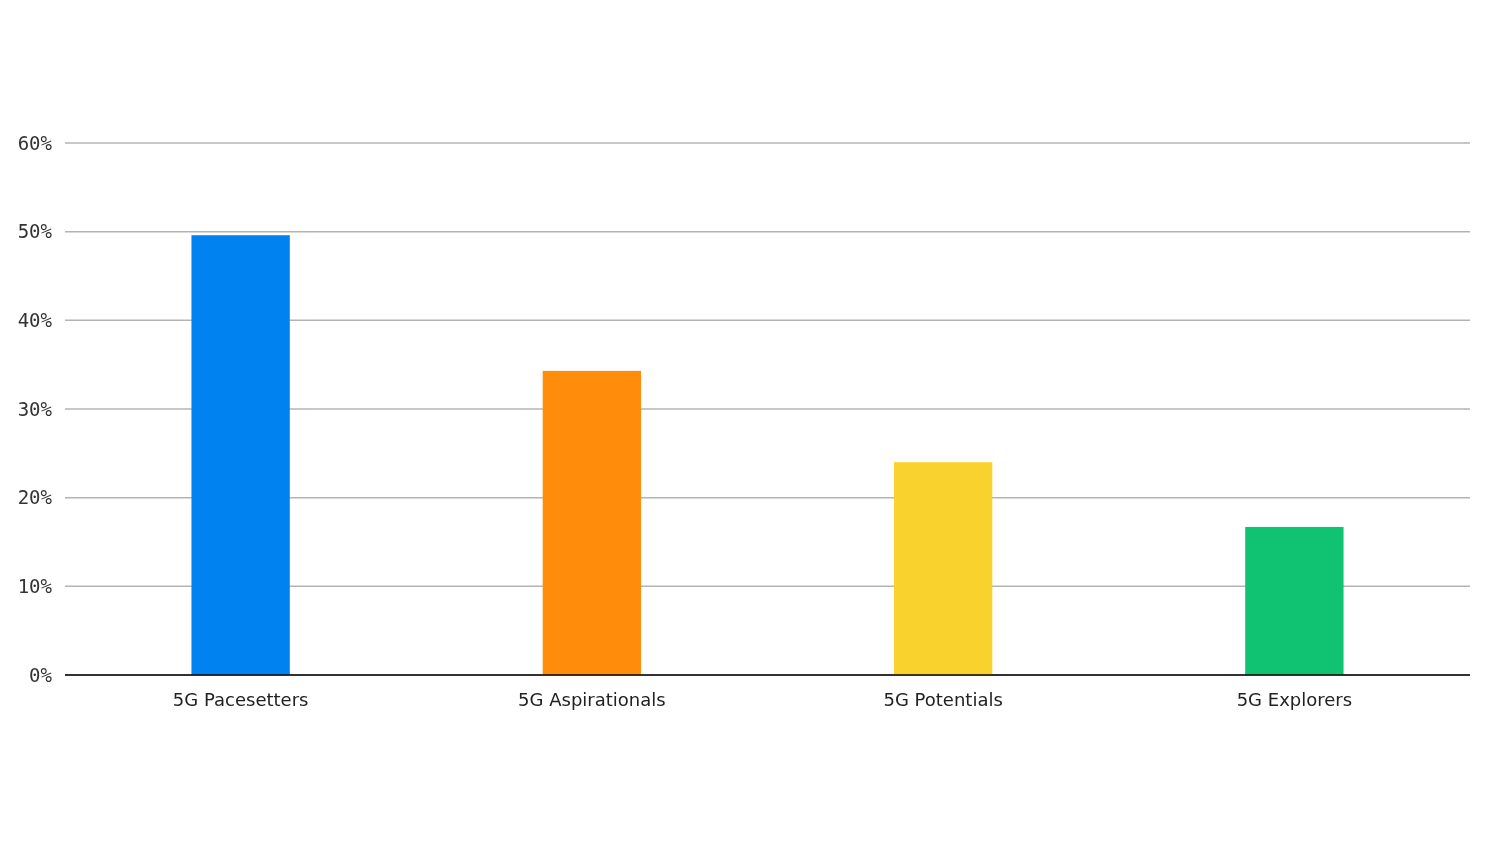 This screenshot has width=1500, height=844. Describe the element at coordinates (35, 319) in the screenshot. I see `y-tick-label: 40%` at that location.